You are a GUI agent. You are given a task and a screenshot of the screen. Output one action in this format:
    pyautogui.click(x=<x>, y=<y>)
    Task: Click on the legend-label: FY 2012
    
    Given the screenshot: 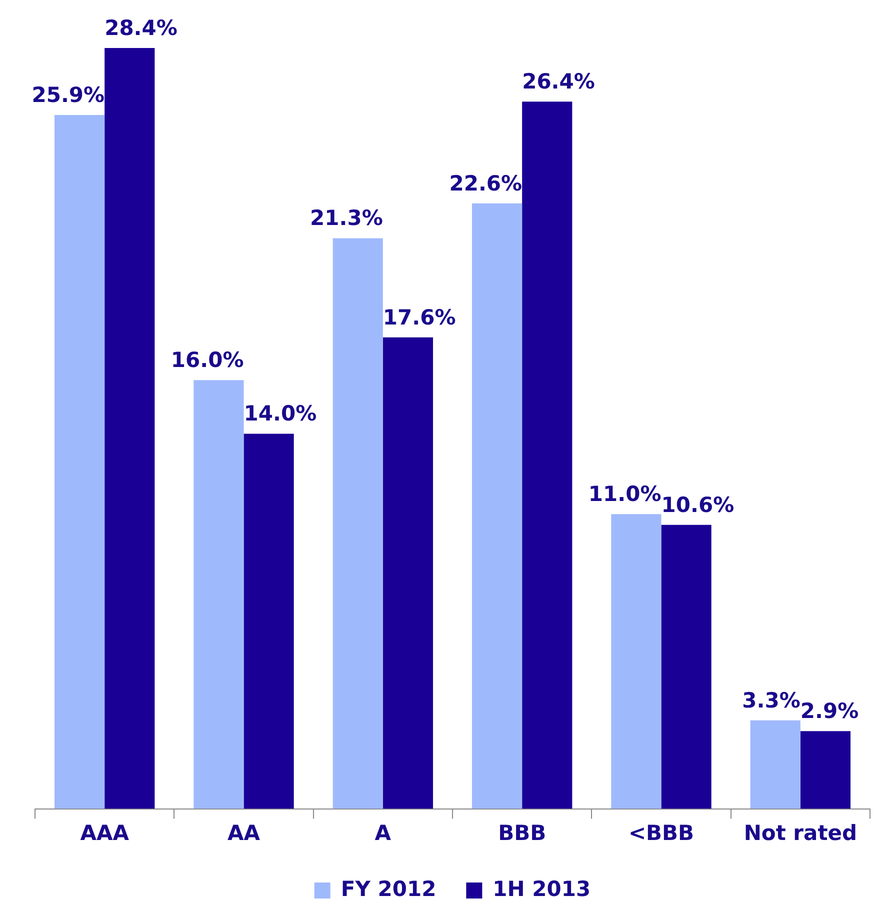 What is the action you would take?
    pyautogui.click(x=388, y=888)
    